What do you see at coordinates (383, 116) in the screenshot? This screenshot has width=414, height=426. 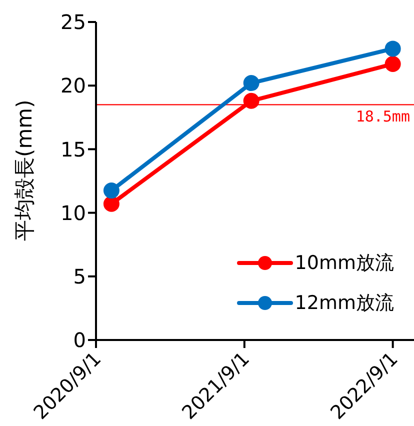 I see `ref-line-label: 18.5mm` at bounding box center [383, 116].